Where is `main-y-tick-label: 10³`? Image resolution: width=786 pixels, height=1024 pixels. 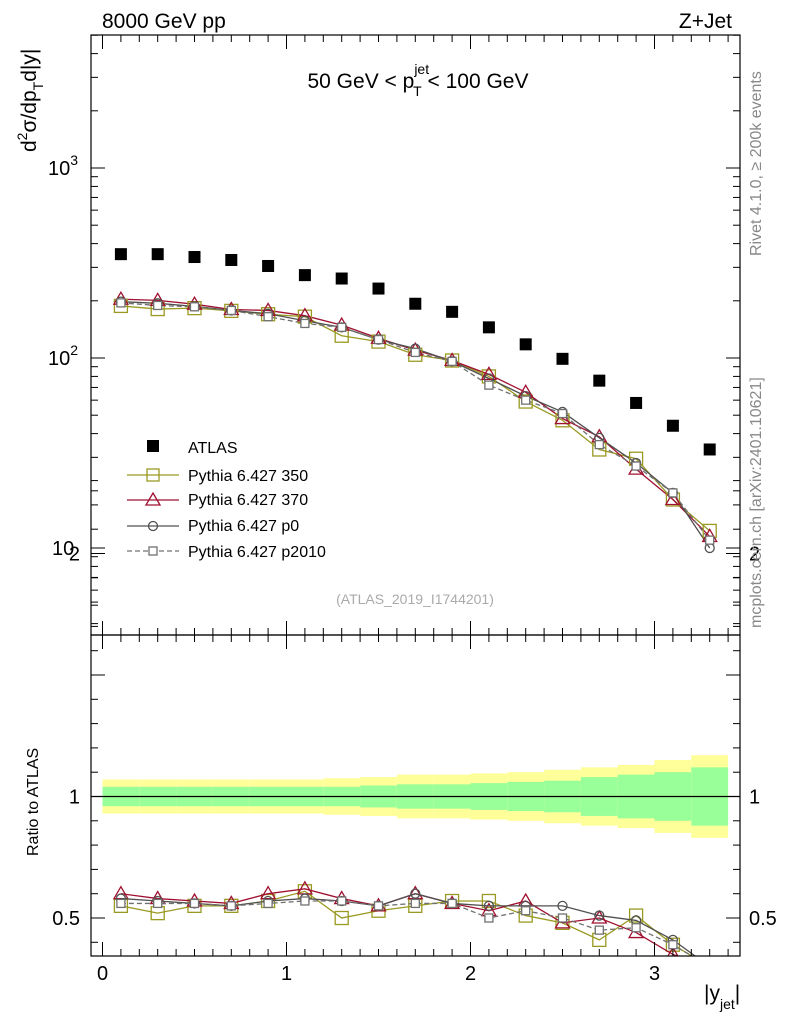 main-y-tick-label: 10³ is located at coordinates (63, 166).